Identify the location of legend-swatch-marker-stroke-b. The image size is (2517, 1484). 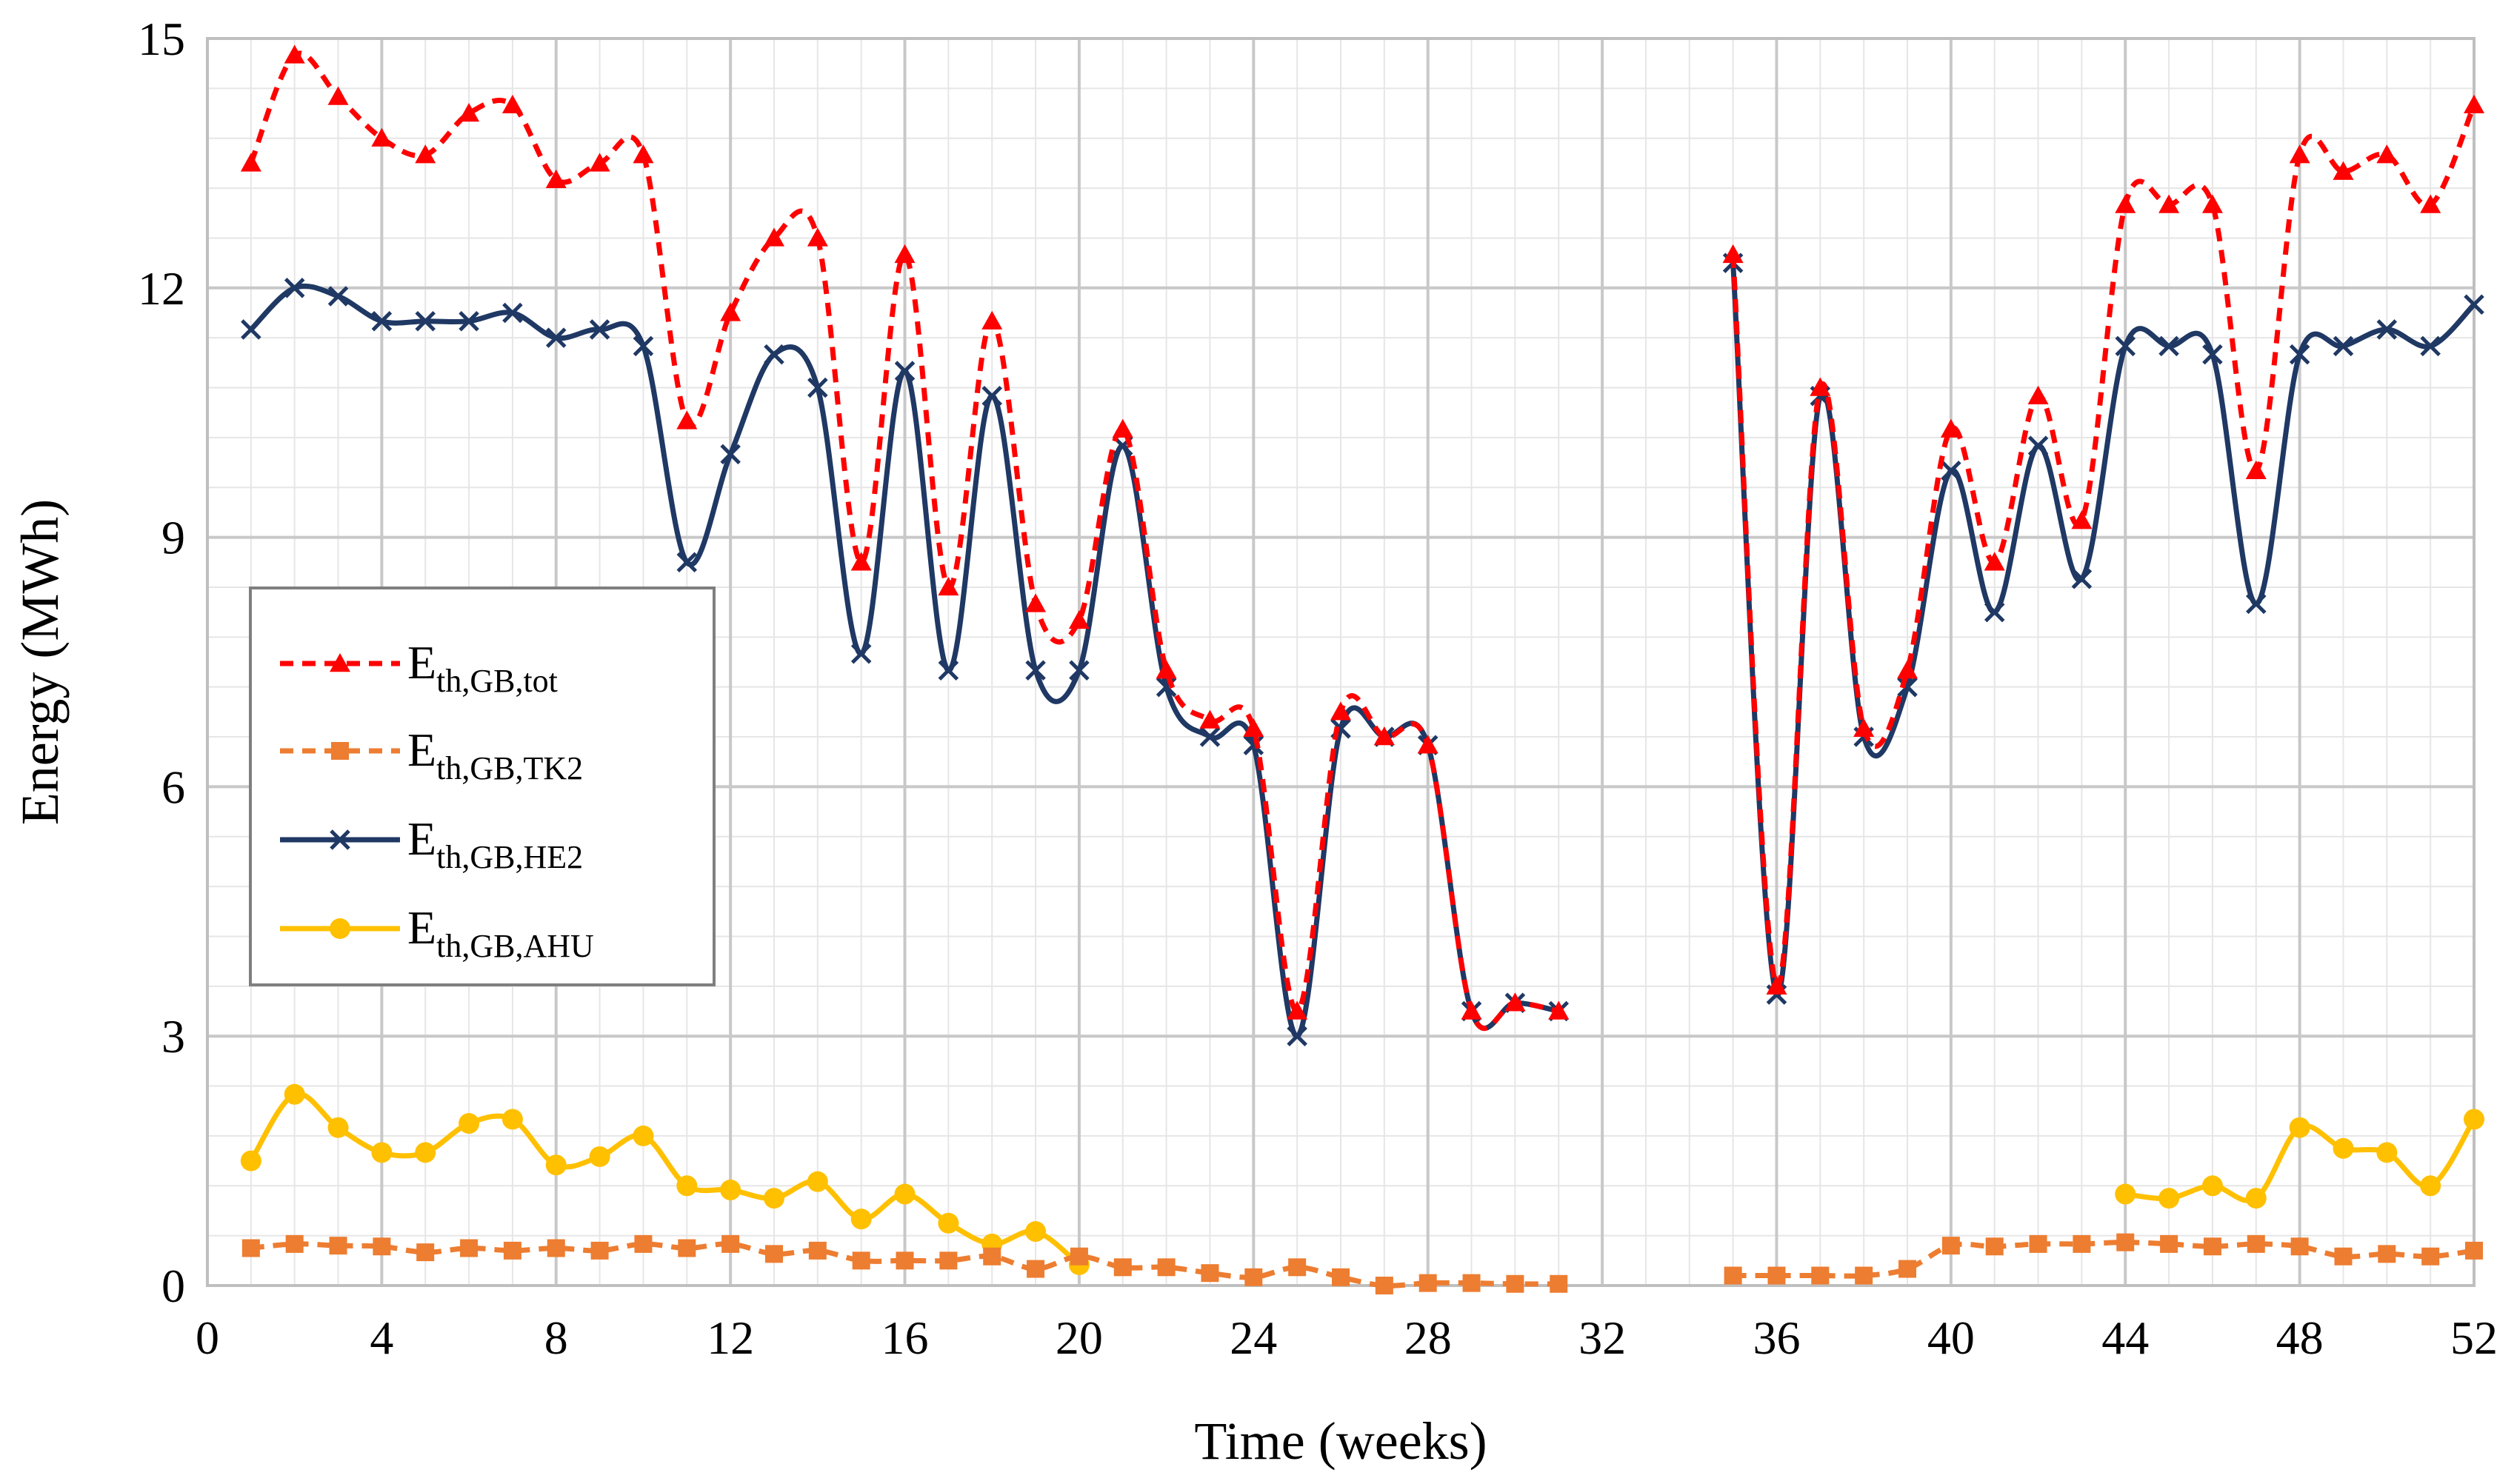
(340, 839).